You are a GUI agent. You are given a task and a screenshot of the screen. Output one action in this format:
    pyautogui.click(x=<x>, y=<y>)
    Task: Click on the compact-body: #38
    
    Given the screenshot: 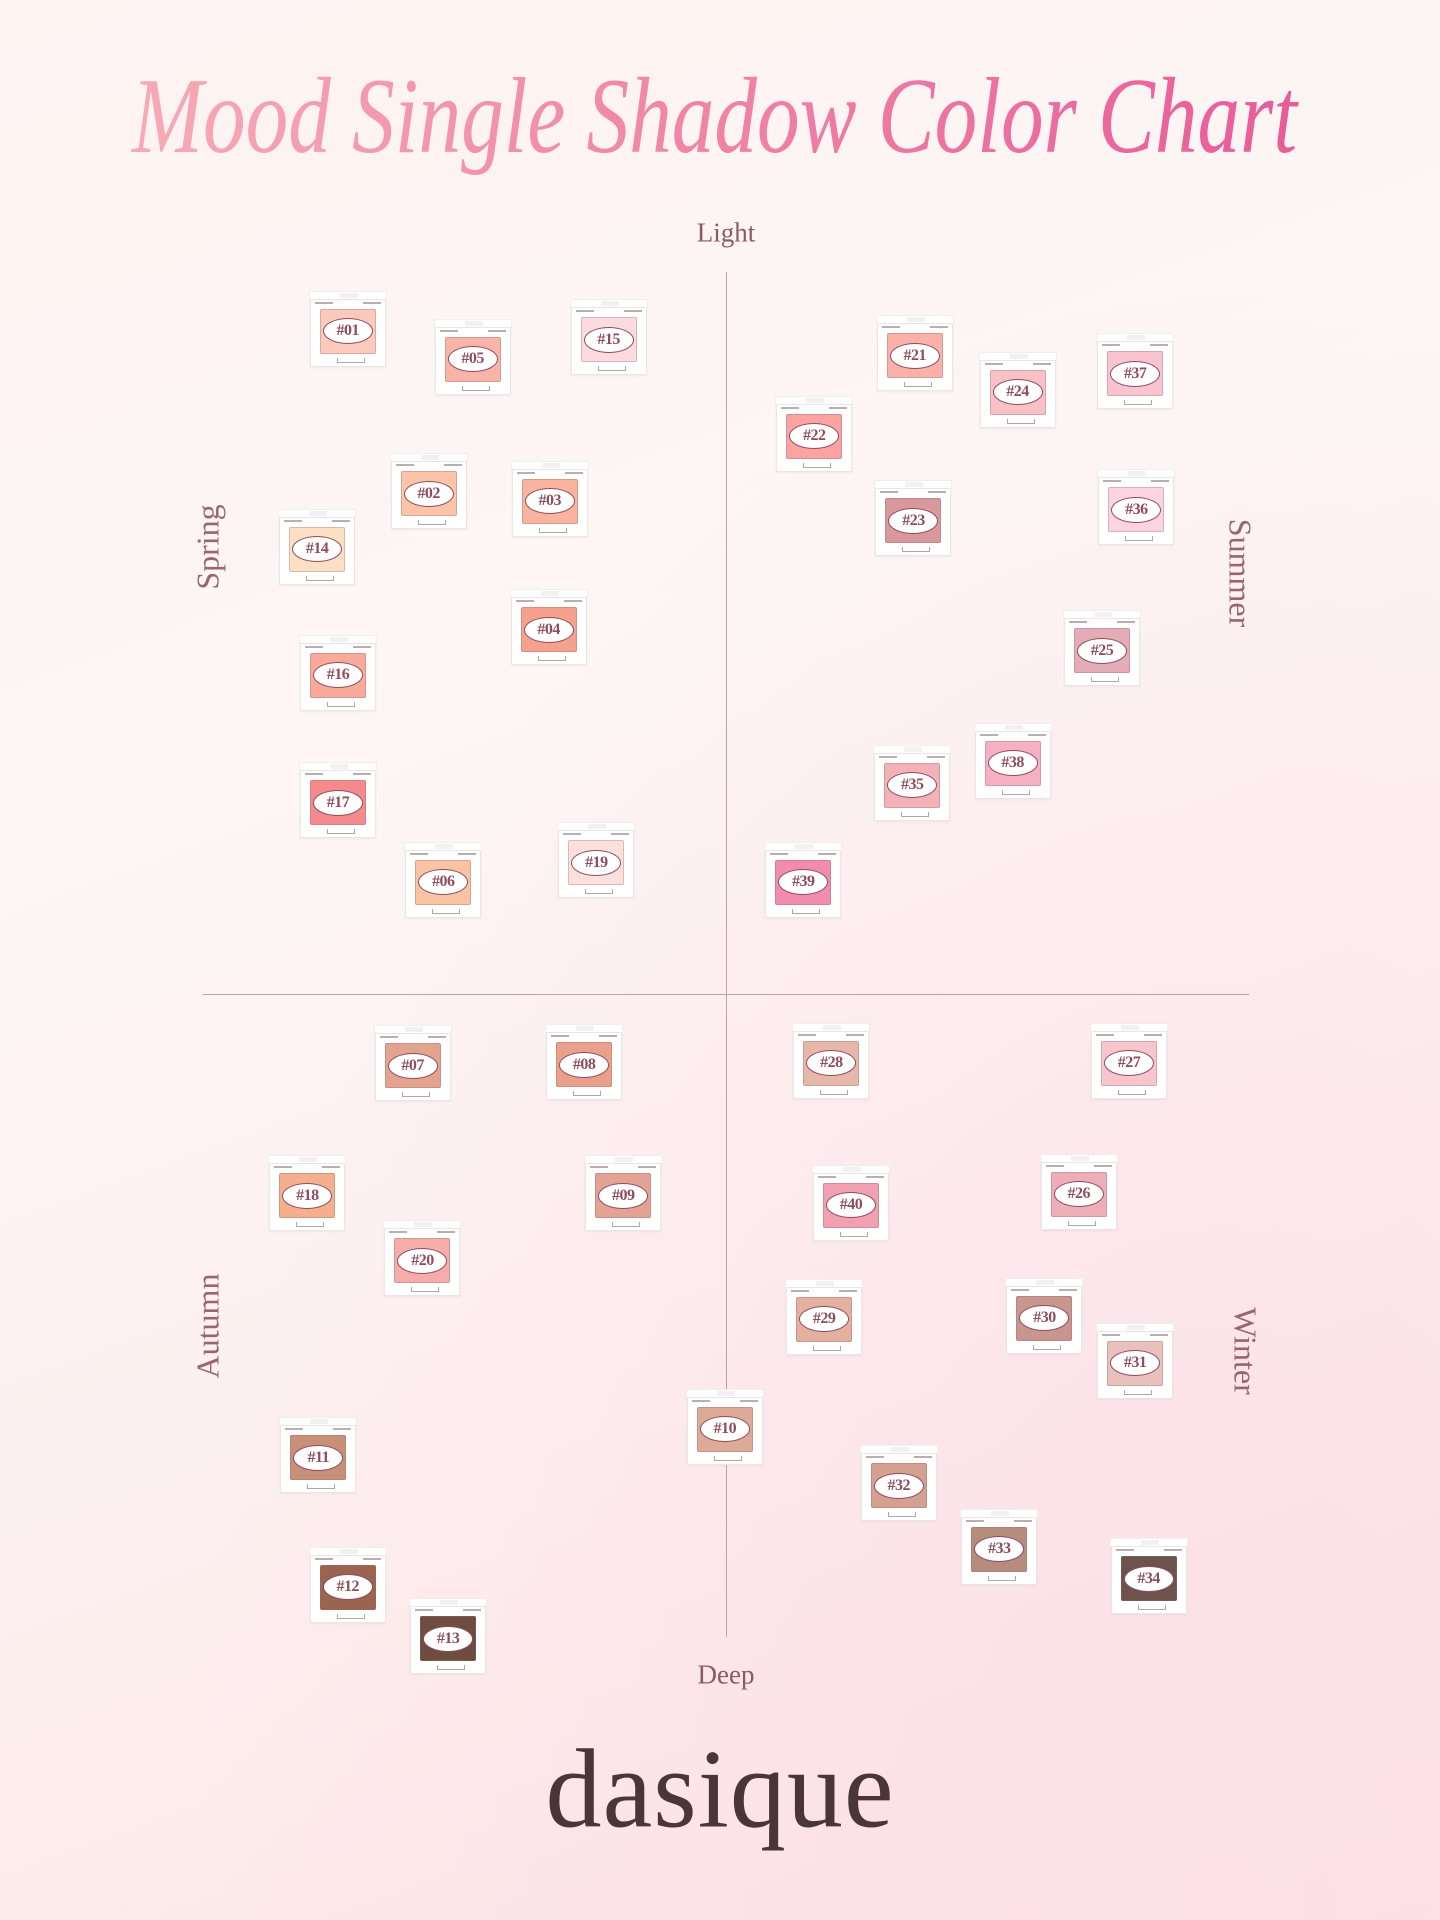 What is the action you would take?
    pyautogui.click(x=1012, y=764)
    